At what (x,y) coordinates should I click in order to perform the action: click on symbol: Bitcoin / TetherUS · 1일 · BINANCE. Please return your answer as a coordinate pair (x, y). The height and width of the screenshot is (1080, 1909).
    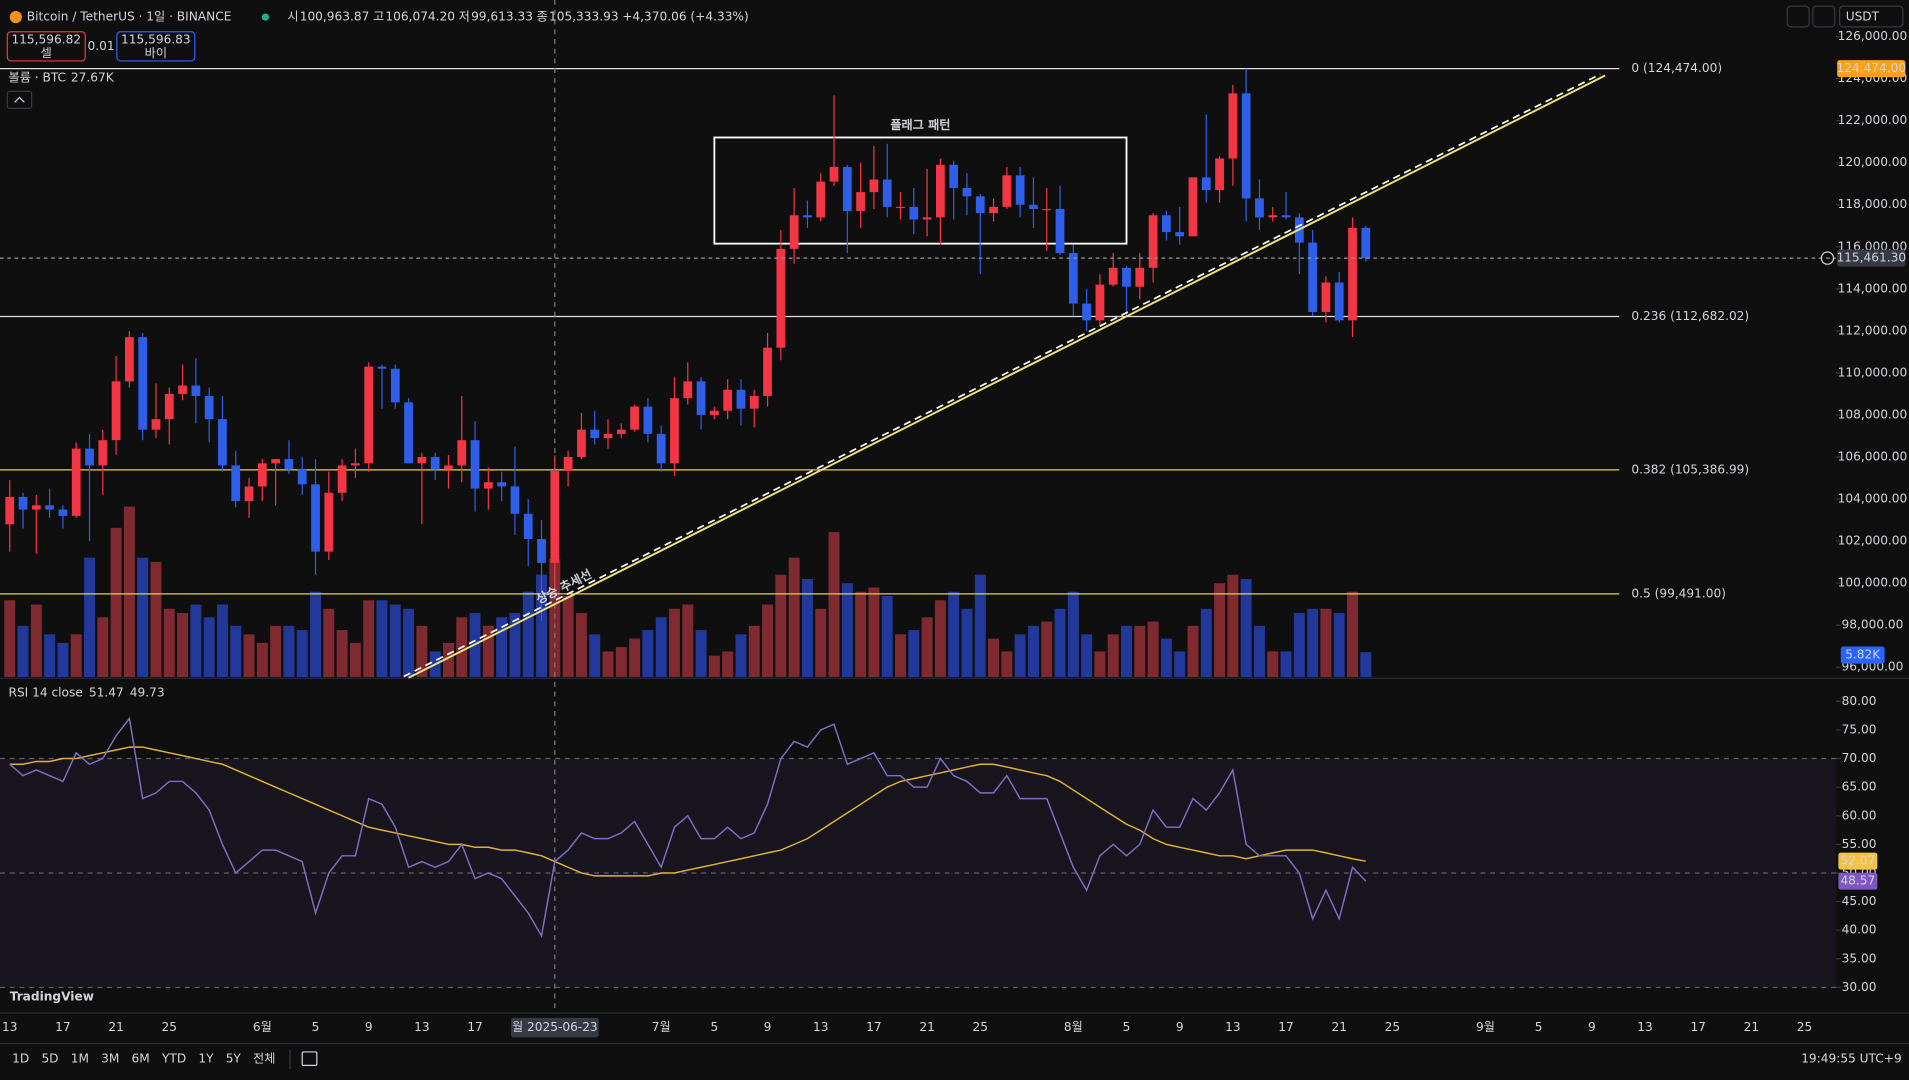
    Looking at the image, I should click on (129, 17).